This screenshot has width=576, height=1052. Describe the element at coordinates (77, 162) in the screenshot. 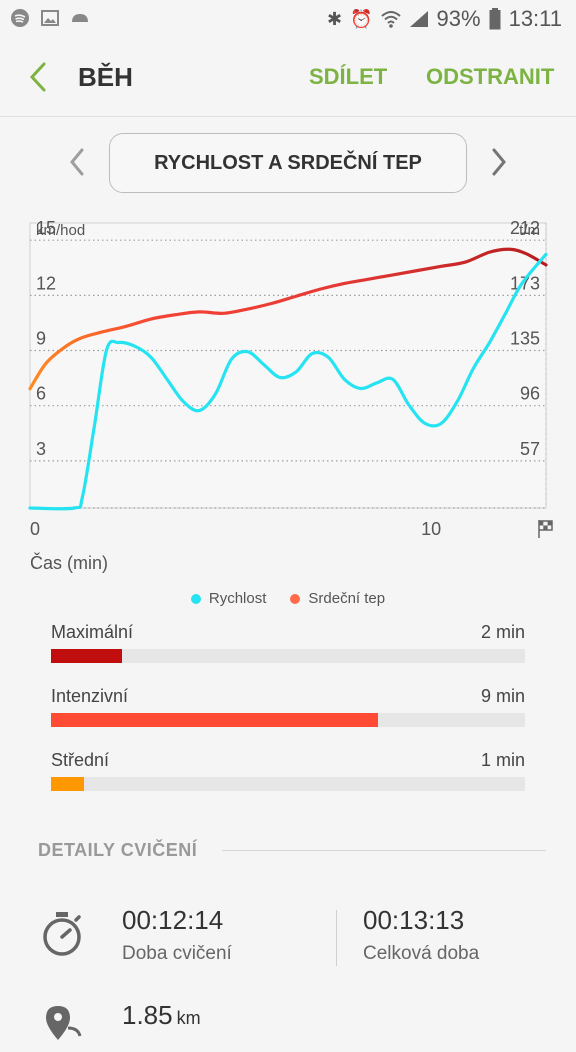

I see `previous-chart-button` at that location.